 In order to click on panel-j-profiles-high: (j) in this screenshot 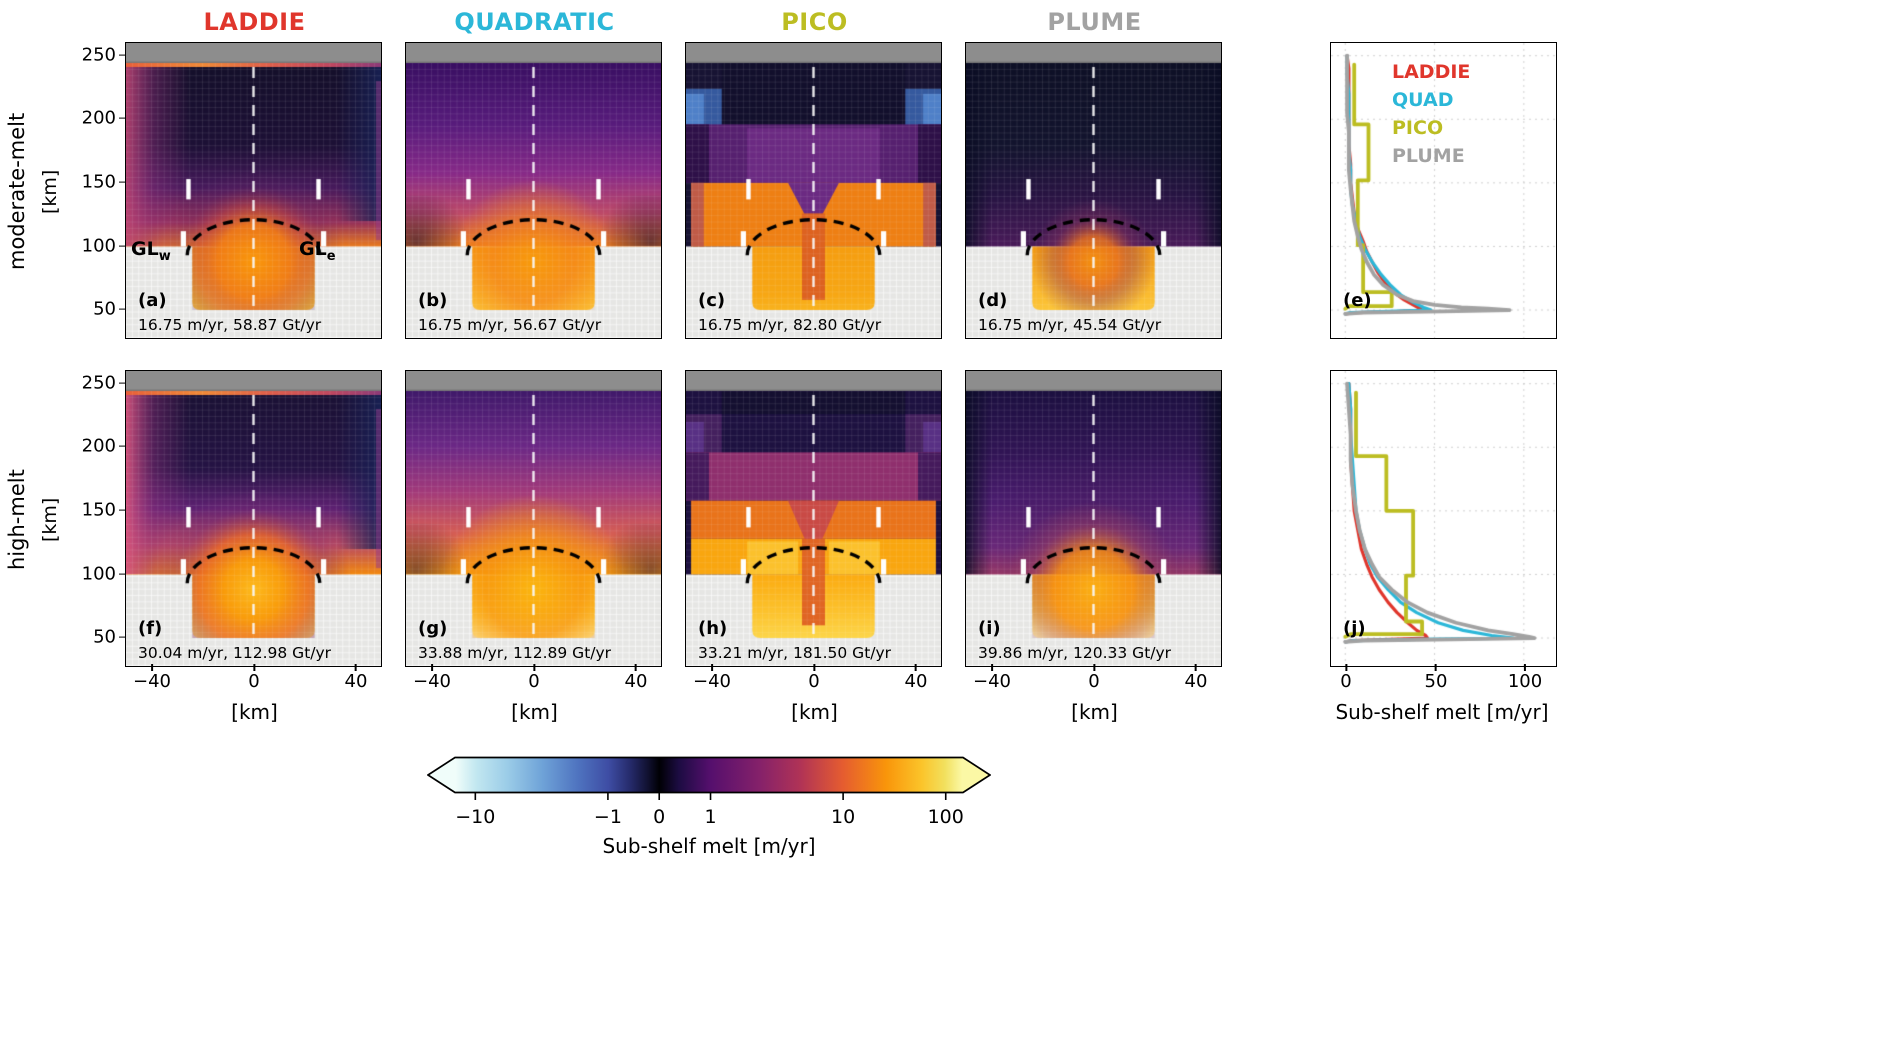, I will do `click(1443, 518)`.